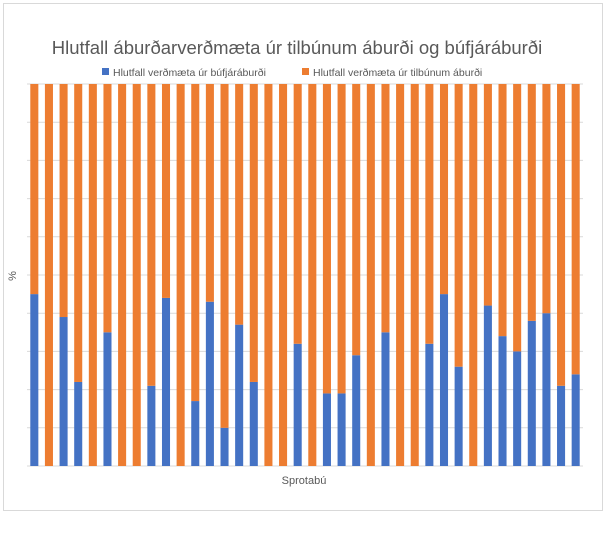 The width and height of the screenshot is (608, 536). What do you see at coordinates (13, 276) in the screenshot?
I see `y-axis-label: %` at bounding box center [13, 276].